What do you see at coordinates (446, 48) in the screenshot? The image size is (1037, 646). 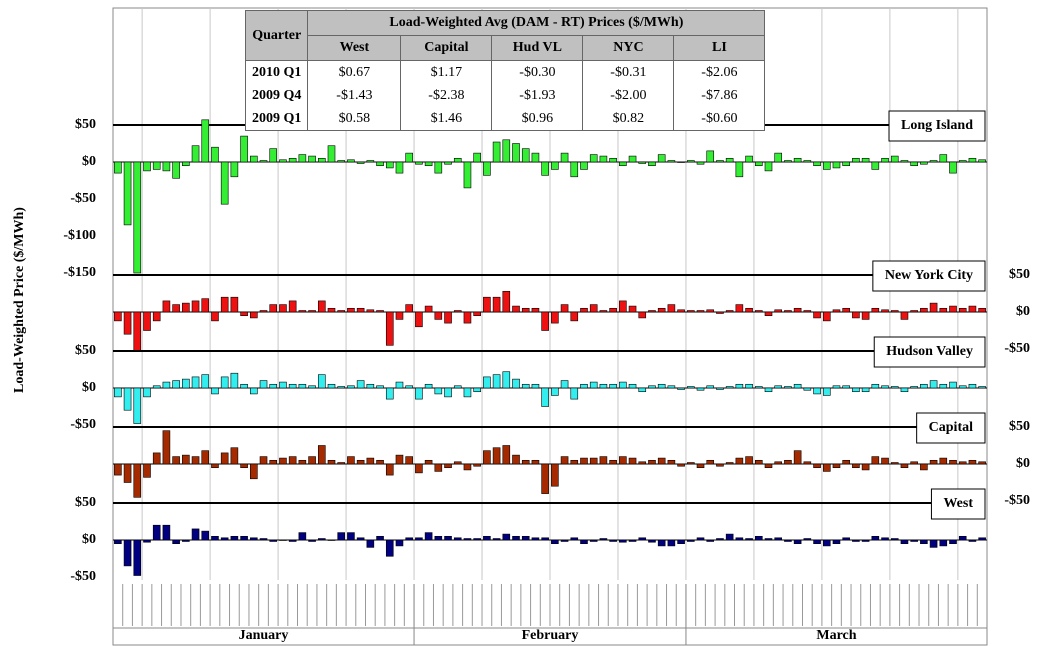 I see `column-header: Capital` at bounding box center [446, 48].